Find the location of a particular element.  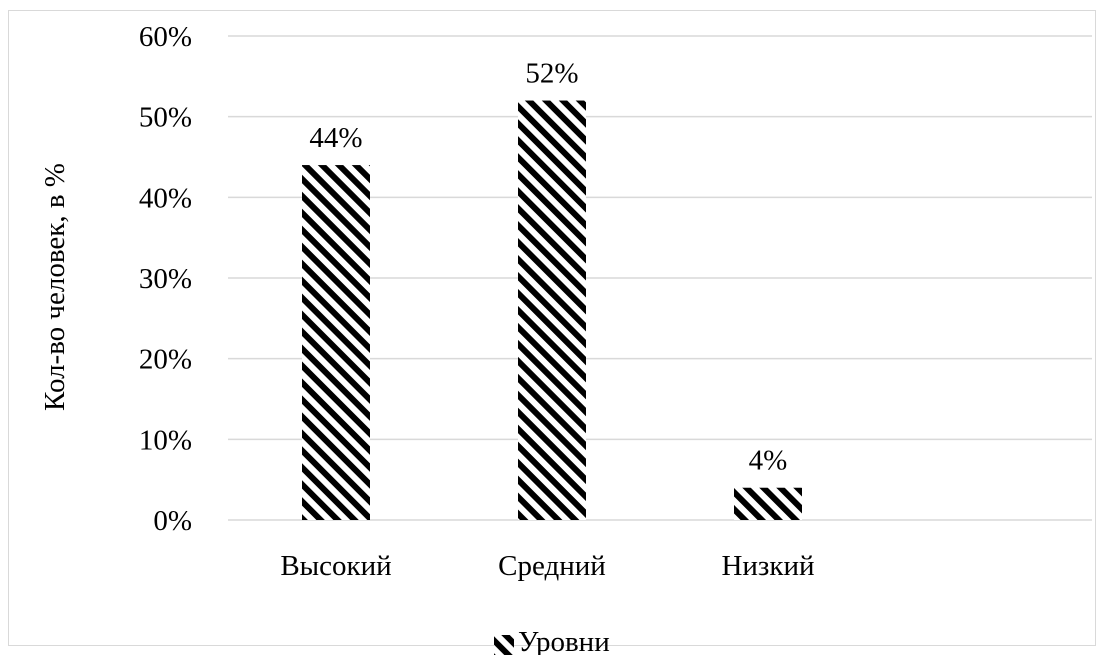

data-label: 4% is located at coordinates (768, 461).